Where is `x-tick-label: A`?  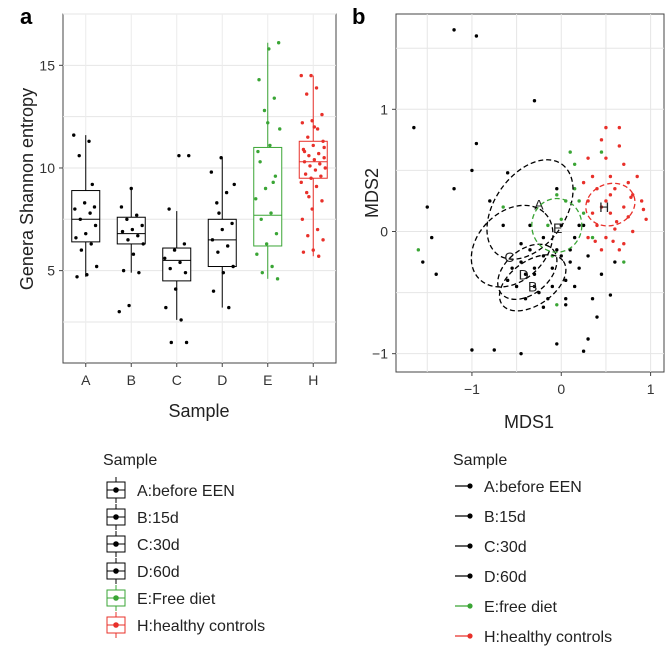
x-tick-label: A is located at coordinates (86, 380).